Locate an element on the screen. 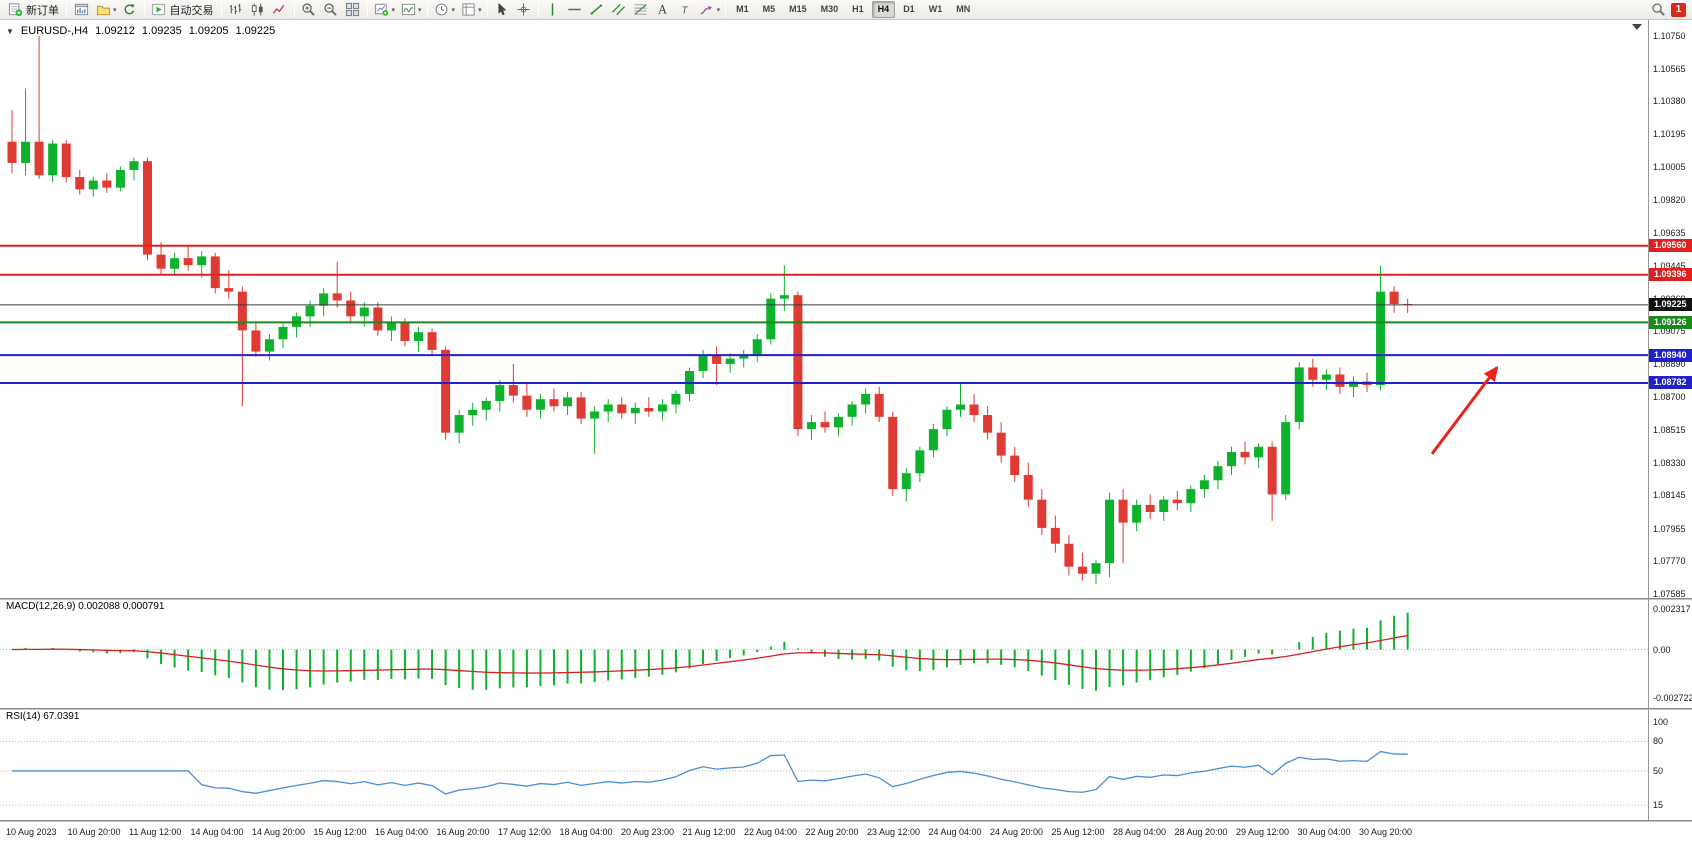 This screenshot has width=1692, height=850. ohlc-close: 1.09225 is located at coordinates (255, 31).